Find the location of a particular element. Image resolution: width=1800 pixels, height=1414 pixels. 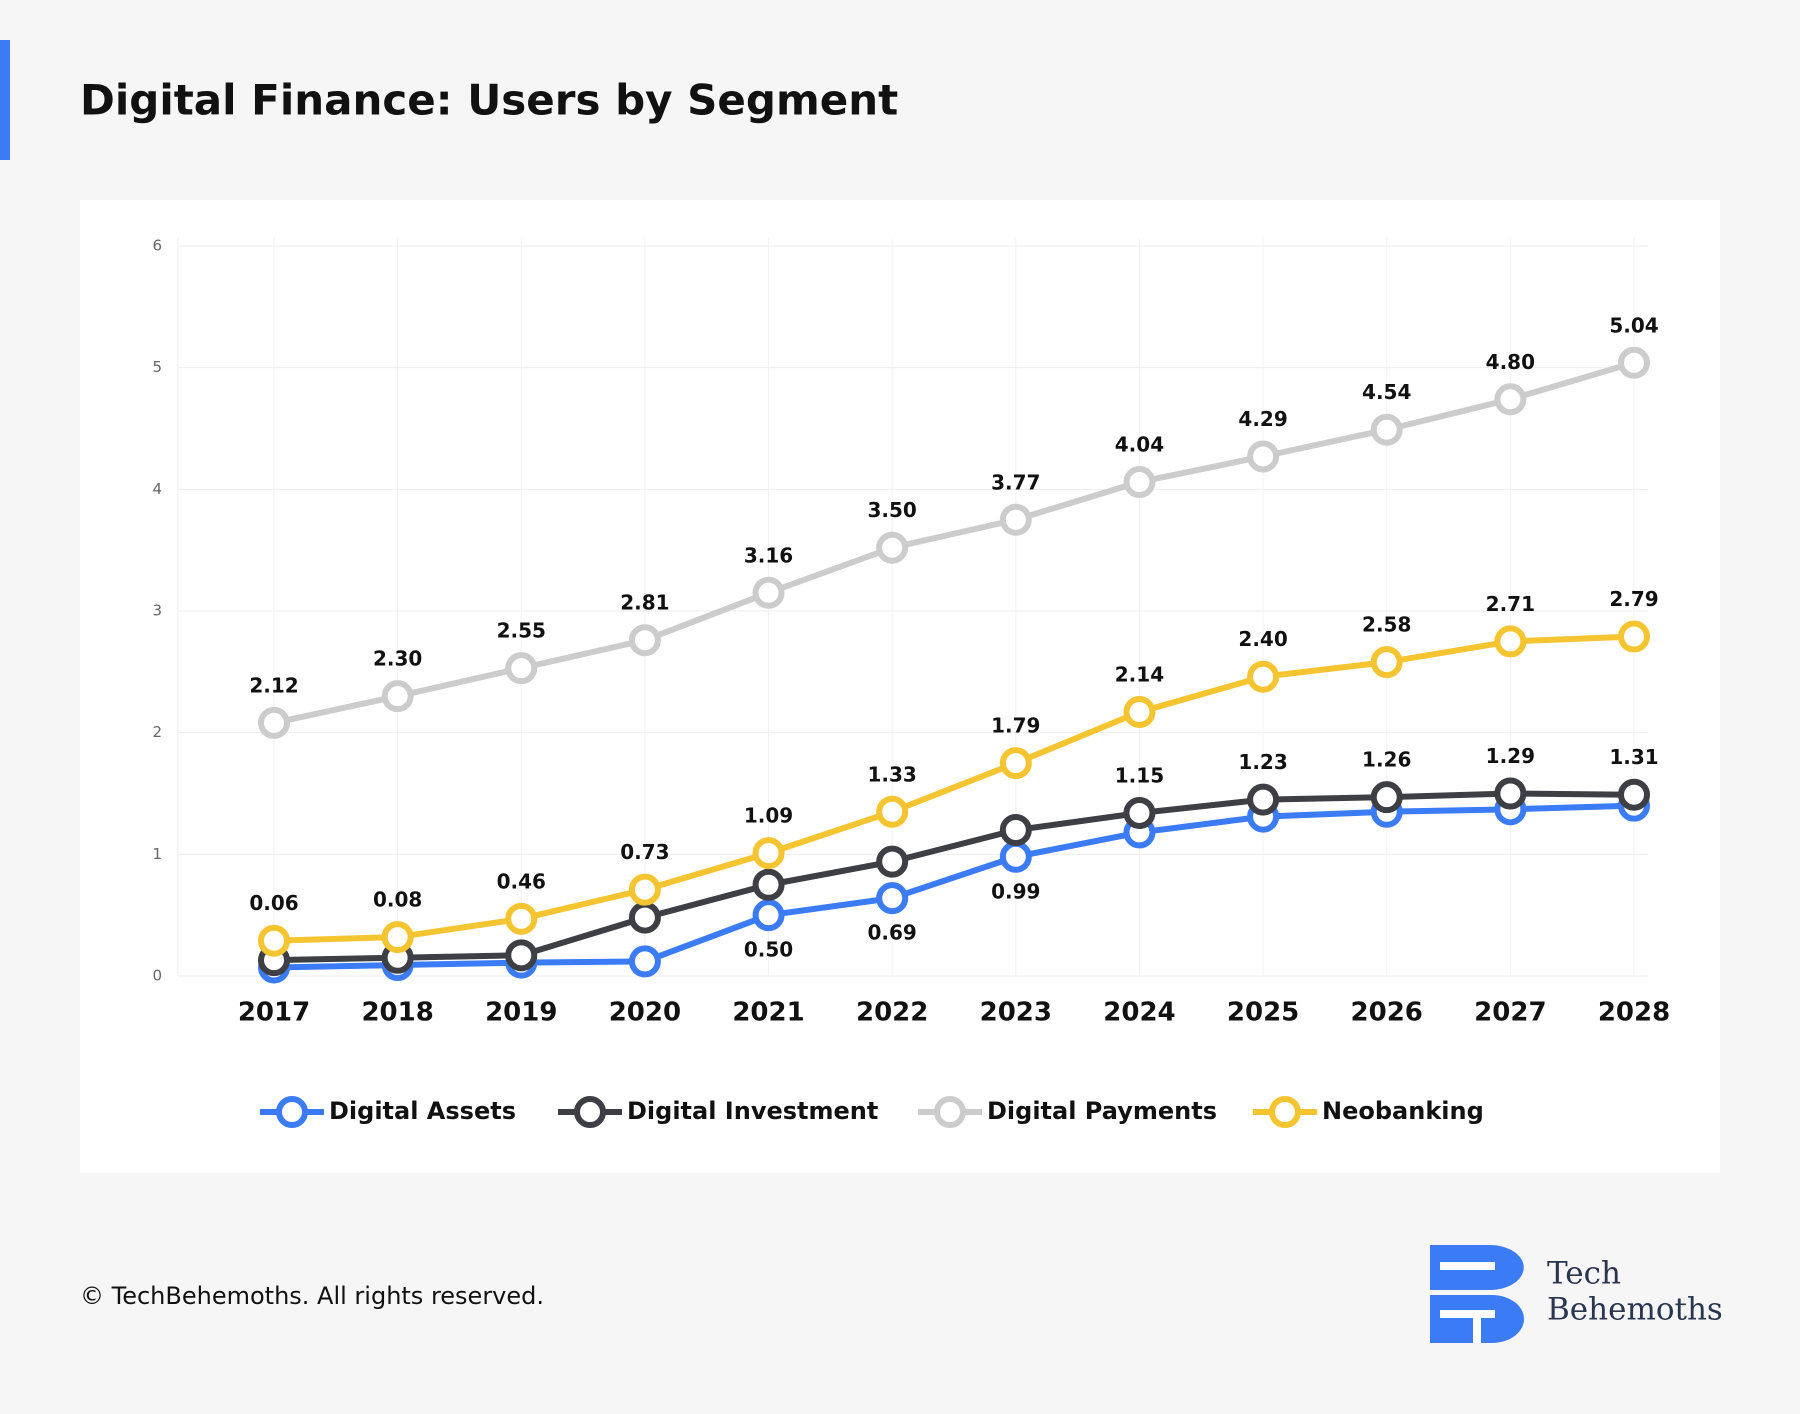

data-label: 2.79 is located at coordinates (1633, 599).